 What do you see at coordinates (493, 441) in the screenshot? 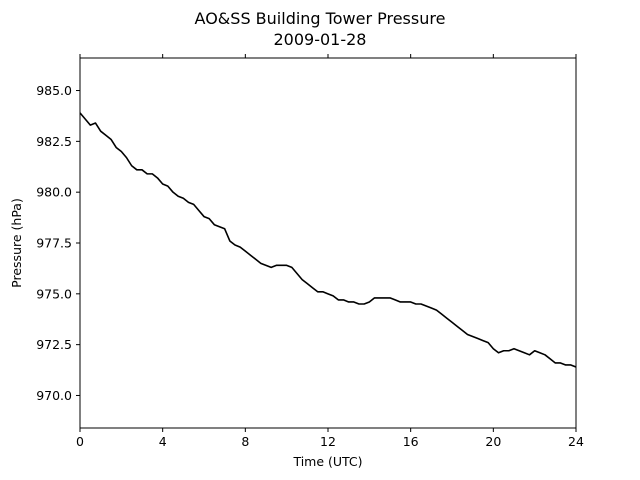
I see `x-tick-label: 20` at bounding box center [493, 441].